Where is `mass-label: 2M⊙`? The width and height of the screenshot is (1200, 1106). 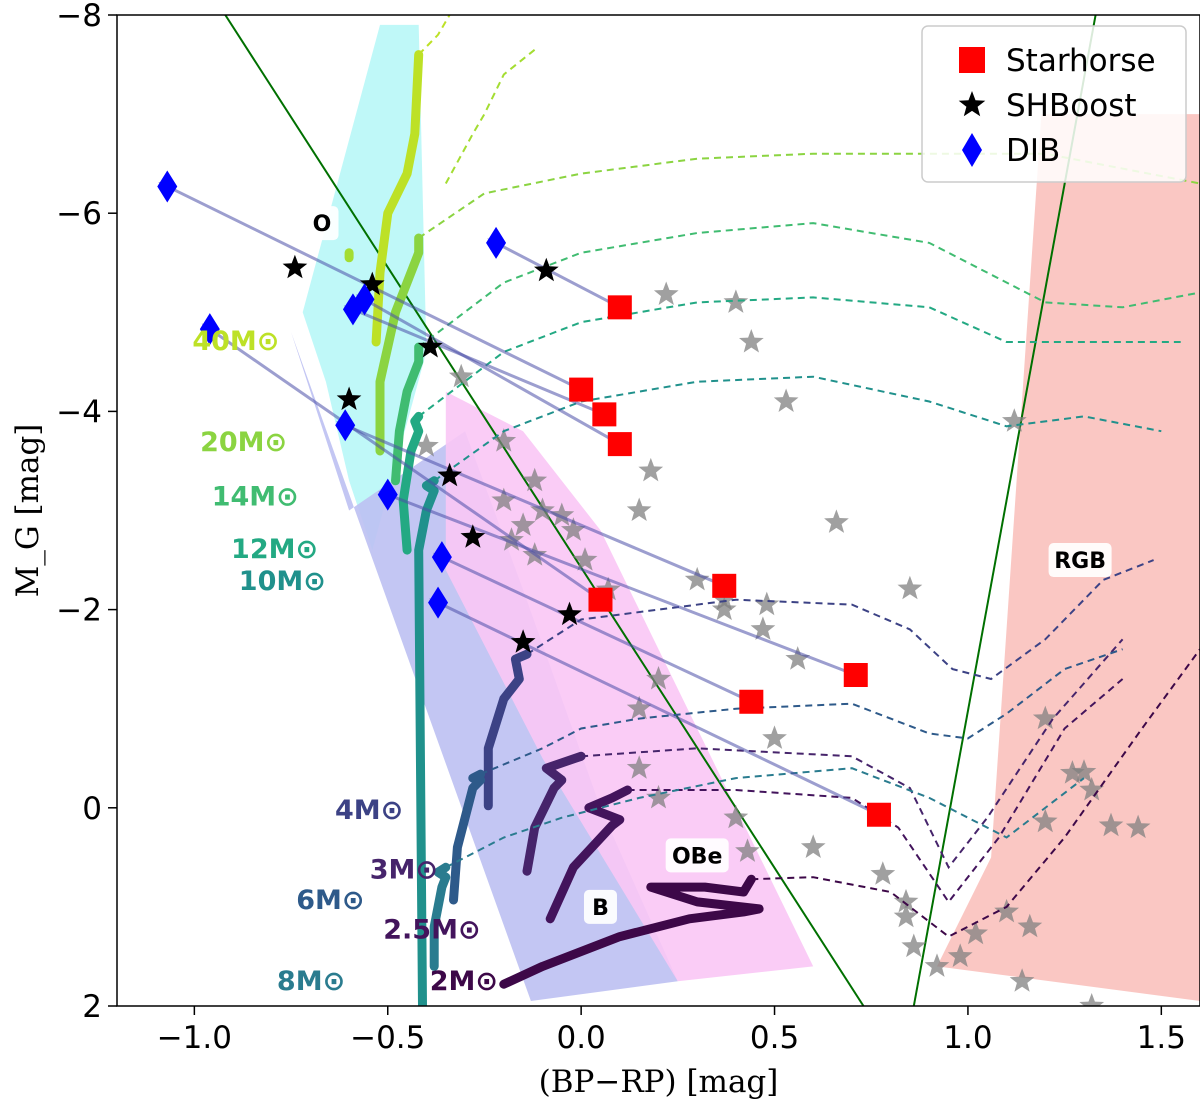
mass-label: 2M⊙ is located at coordinates (464, 981).